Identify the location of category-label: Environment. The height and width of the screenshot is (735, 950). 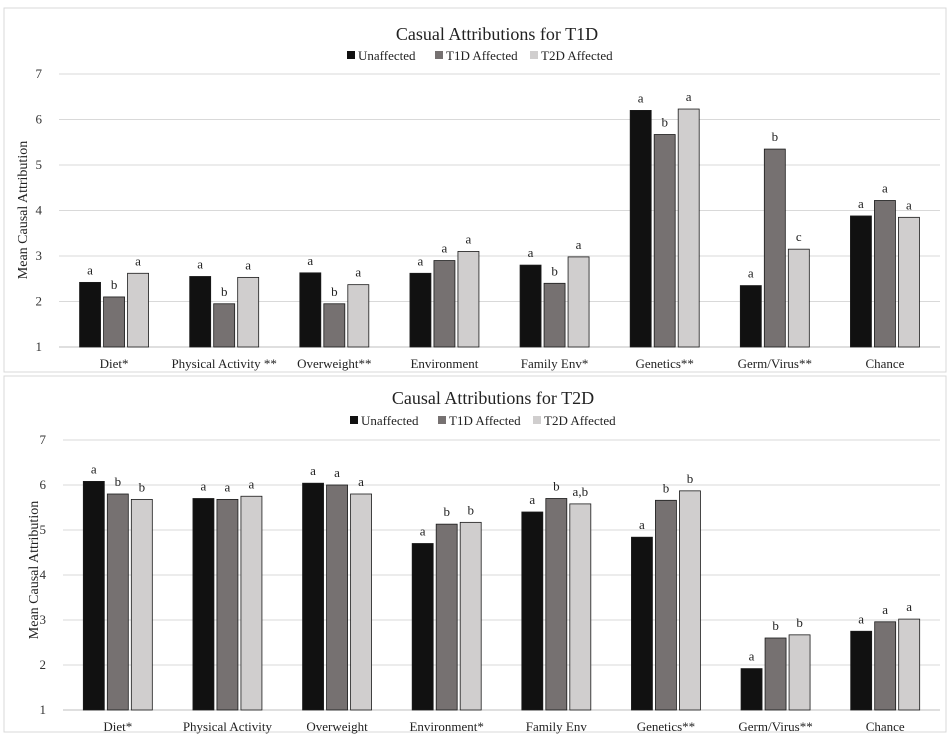
(444, 363).